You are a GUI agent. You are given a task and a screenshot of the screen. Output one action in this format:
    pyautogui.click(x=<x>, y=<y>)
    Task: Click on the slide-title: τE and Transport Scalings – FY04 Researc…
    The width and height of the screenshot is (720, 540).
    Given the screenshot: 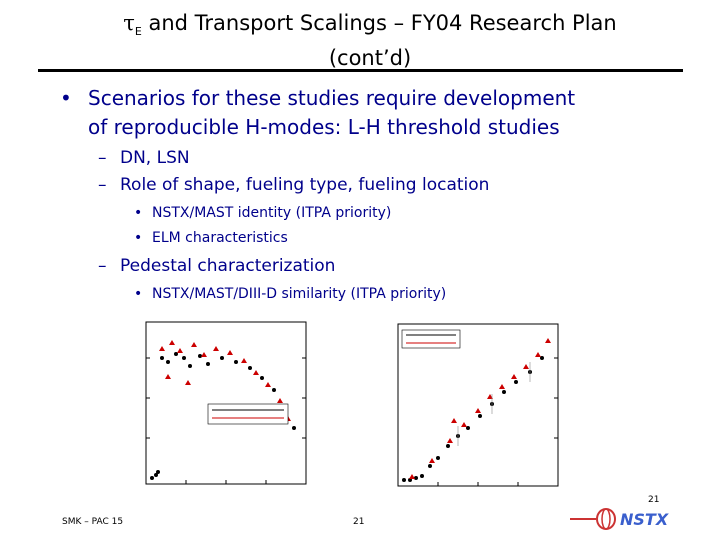 What is the action you would take?
    pyautogui.click(x=370, y=41)
    